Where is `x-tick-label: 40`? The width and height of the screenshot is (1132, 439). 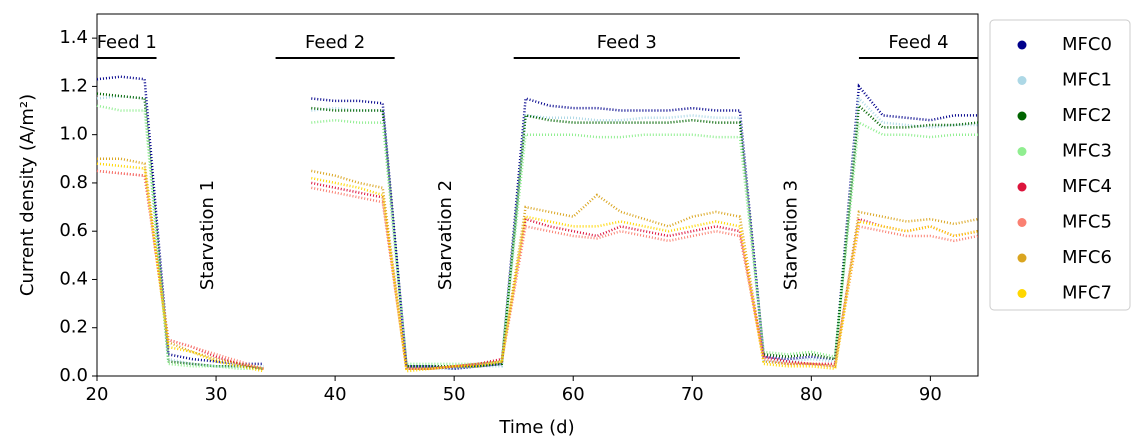 x-tick-label: 40 is located at coordinates (335, 394).